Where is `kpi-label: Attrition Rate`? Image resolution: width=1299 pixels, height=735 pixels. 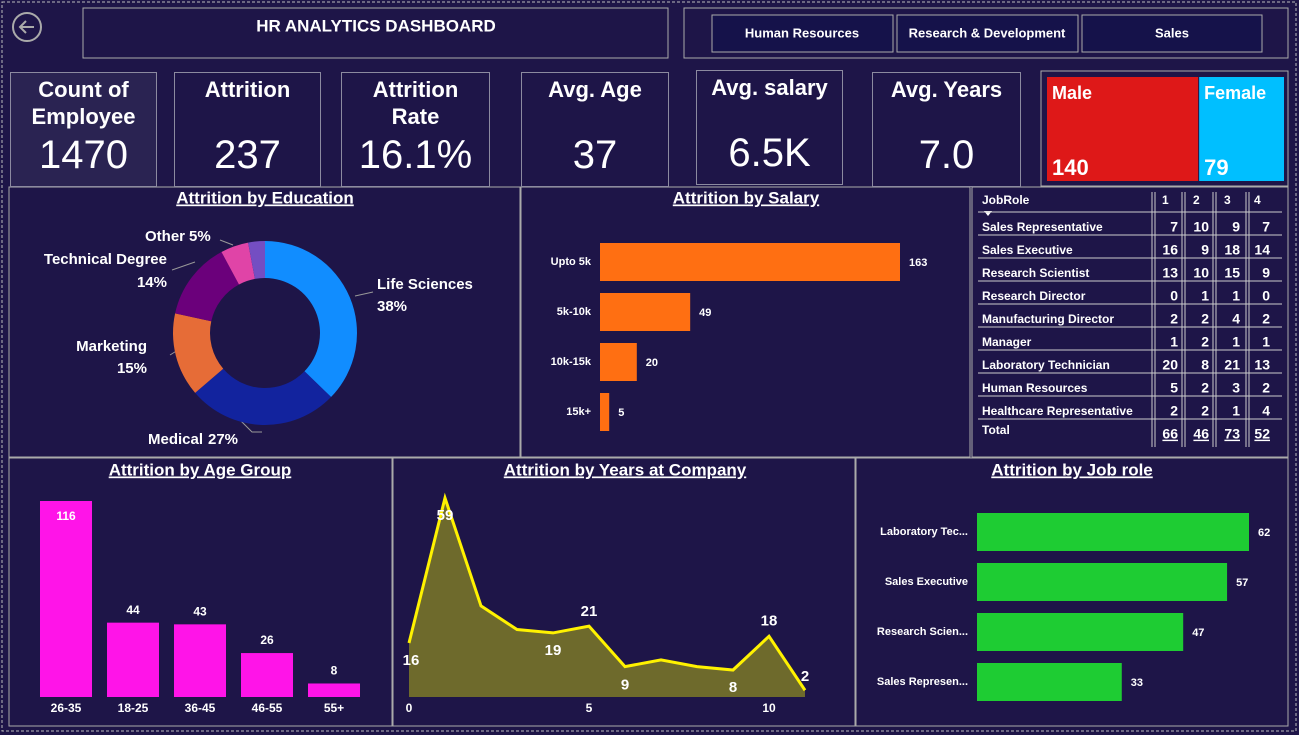 kpi-label: Attrition Rate is located at coordinates (415, 103).